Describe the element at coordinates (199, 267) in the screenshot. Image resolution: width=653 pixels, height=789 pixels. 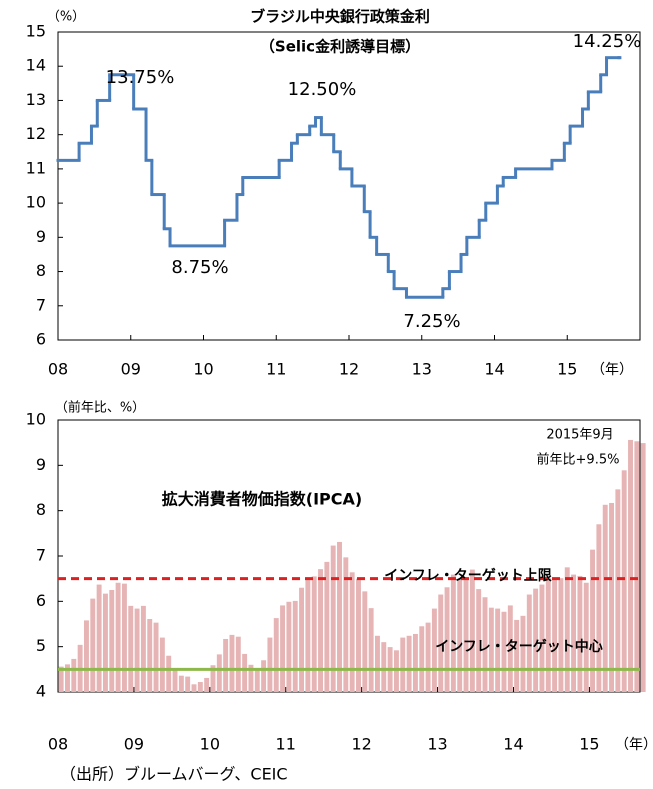
I see `annotation: 8.75%` at that location.